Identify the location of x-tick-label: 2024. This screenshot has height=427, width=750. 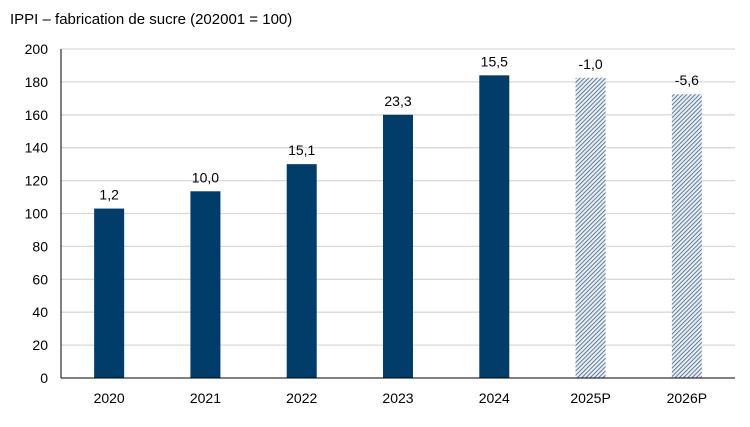
(494, 398).